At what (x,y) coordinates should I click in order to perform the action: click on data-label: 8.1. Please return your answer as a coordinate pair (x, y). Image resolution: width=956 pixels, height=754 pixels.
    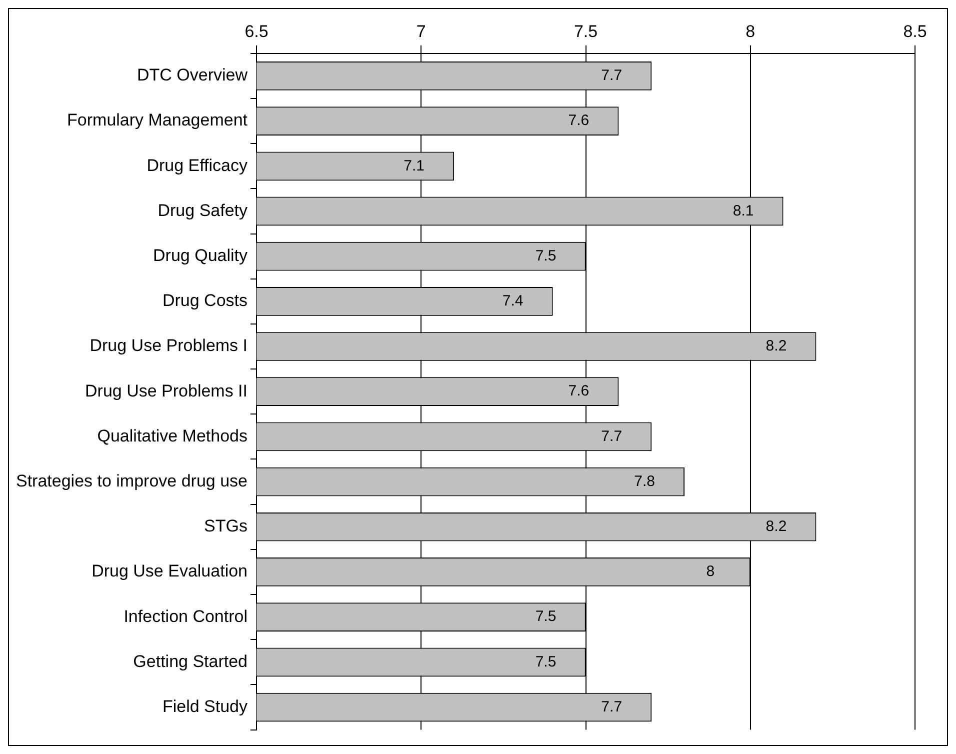
    Looking at the image, I should click on (743, 211).